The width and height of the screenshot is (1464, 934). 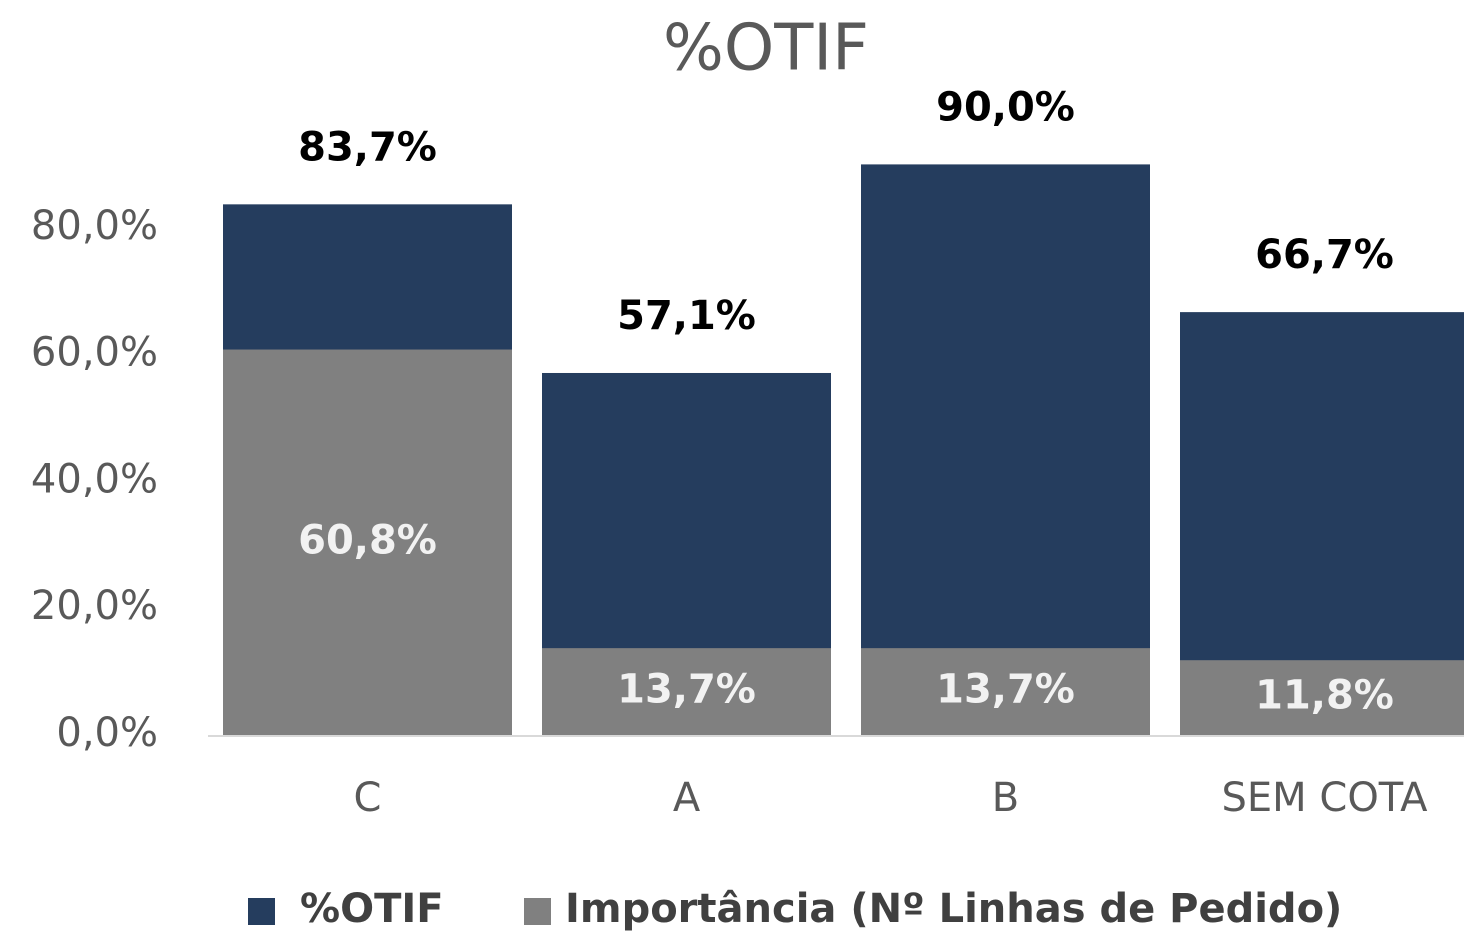 I want to click on y-tick-label: 20,0%, so click(x=94, y=606).